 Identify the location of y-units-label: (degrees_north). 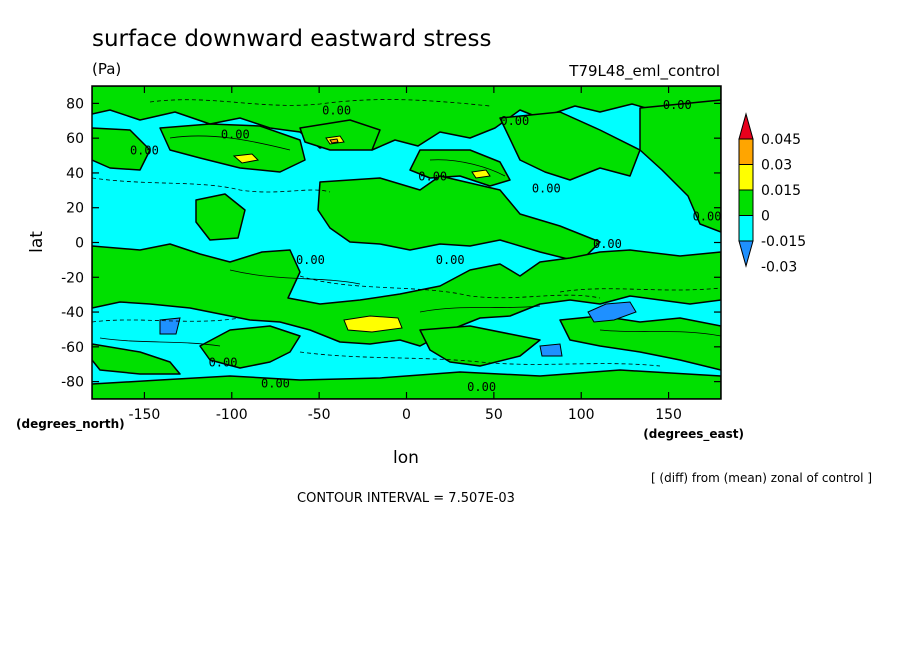
(70, 424).